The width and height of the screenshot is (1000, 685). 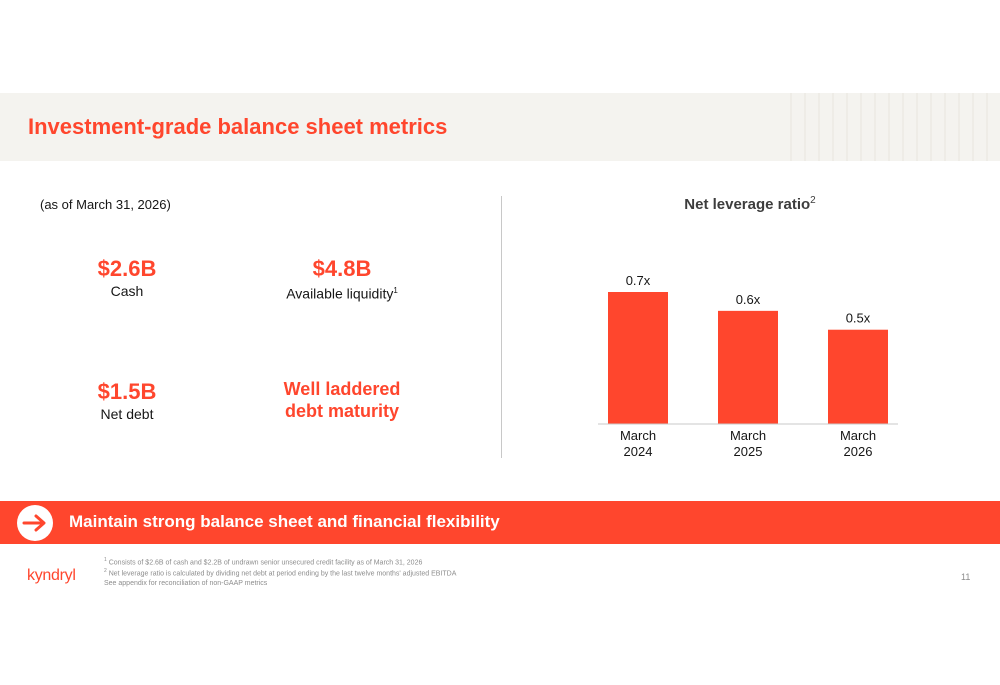 I want to click on data-label: 0.7x, so click(x=638, y=280).